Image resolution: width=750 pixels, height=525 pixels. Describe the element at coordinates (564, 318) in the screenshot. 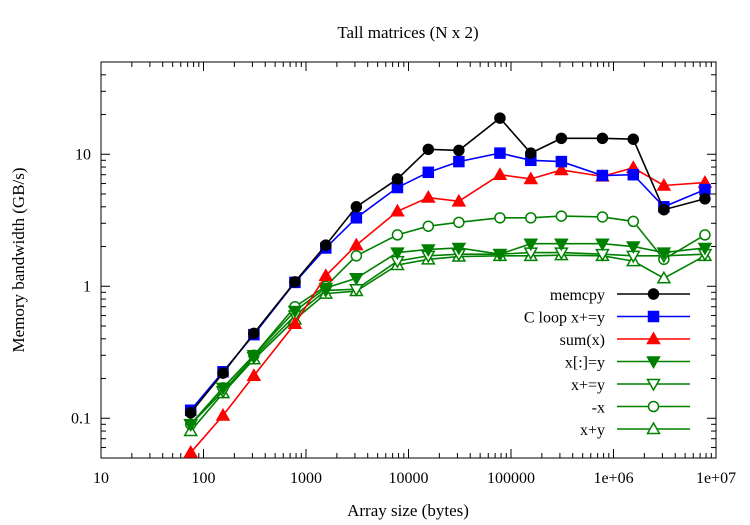

I see `legend-label: C loop x+=y` at that location.